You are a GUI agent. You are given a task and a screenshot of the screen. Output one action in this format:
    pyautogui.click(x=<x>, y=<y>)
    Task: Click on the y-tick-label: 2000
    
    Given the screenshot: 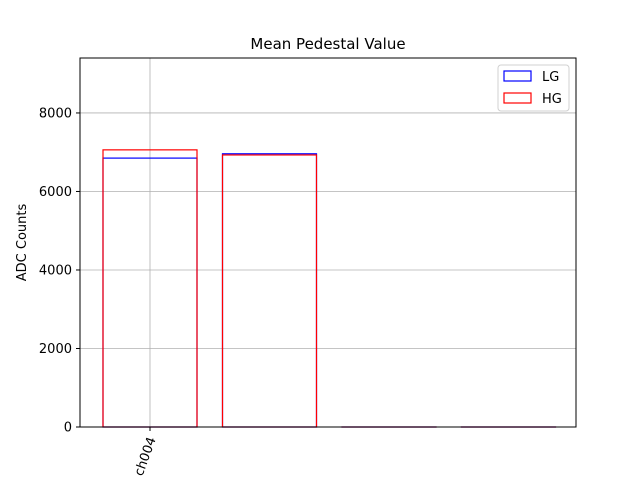 What is the action you would take?
    pyautogui.click(x=55, y=349)
    